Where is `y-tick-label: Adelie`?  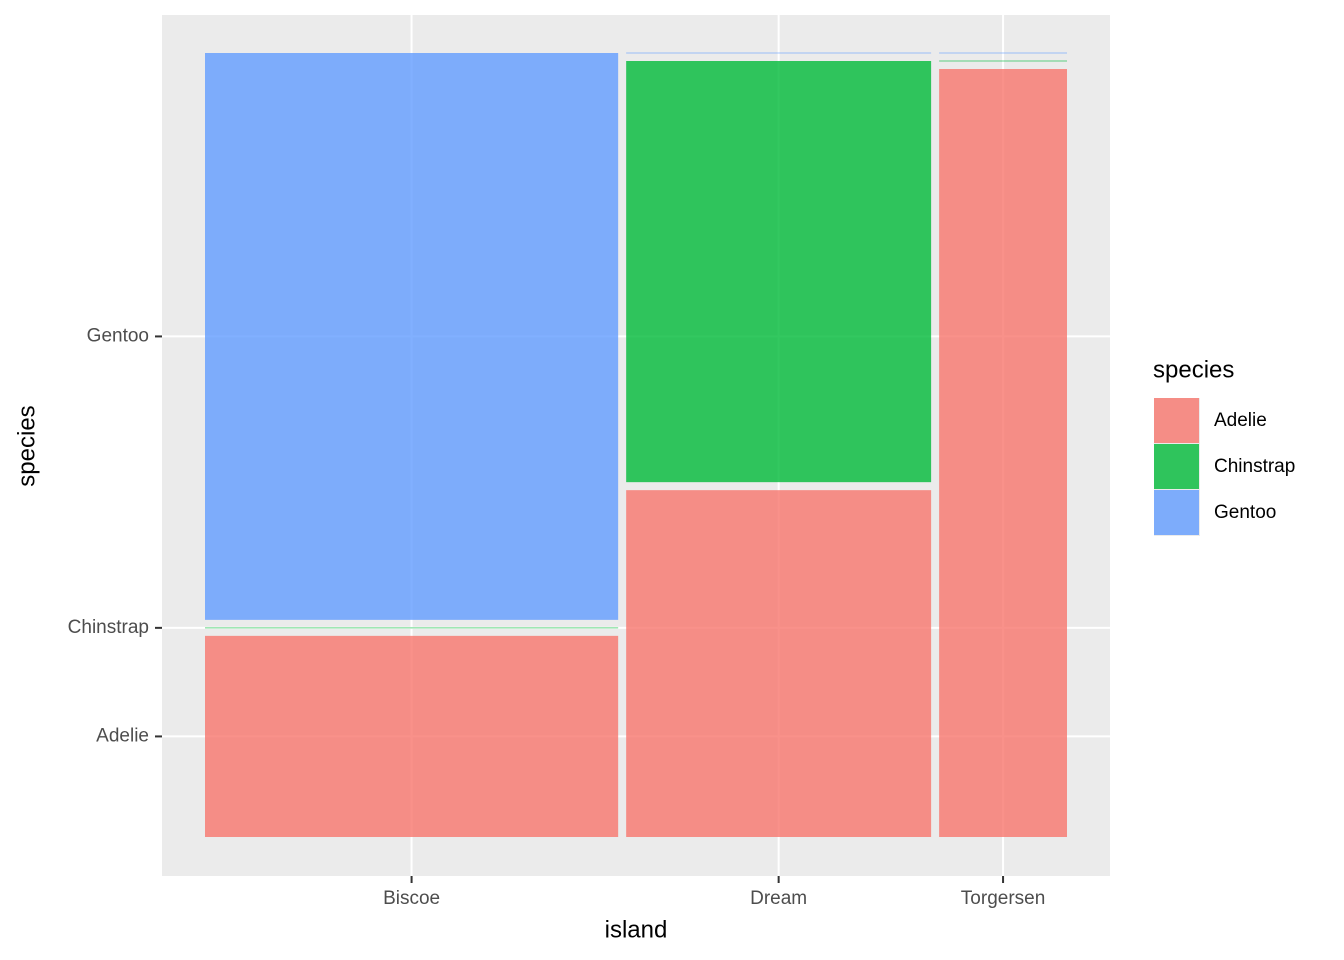
y-tick-label: Adelie is located at coordinates (122, 735).